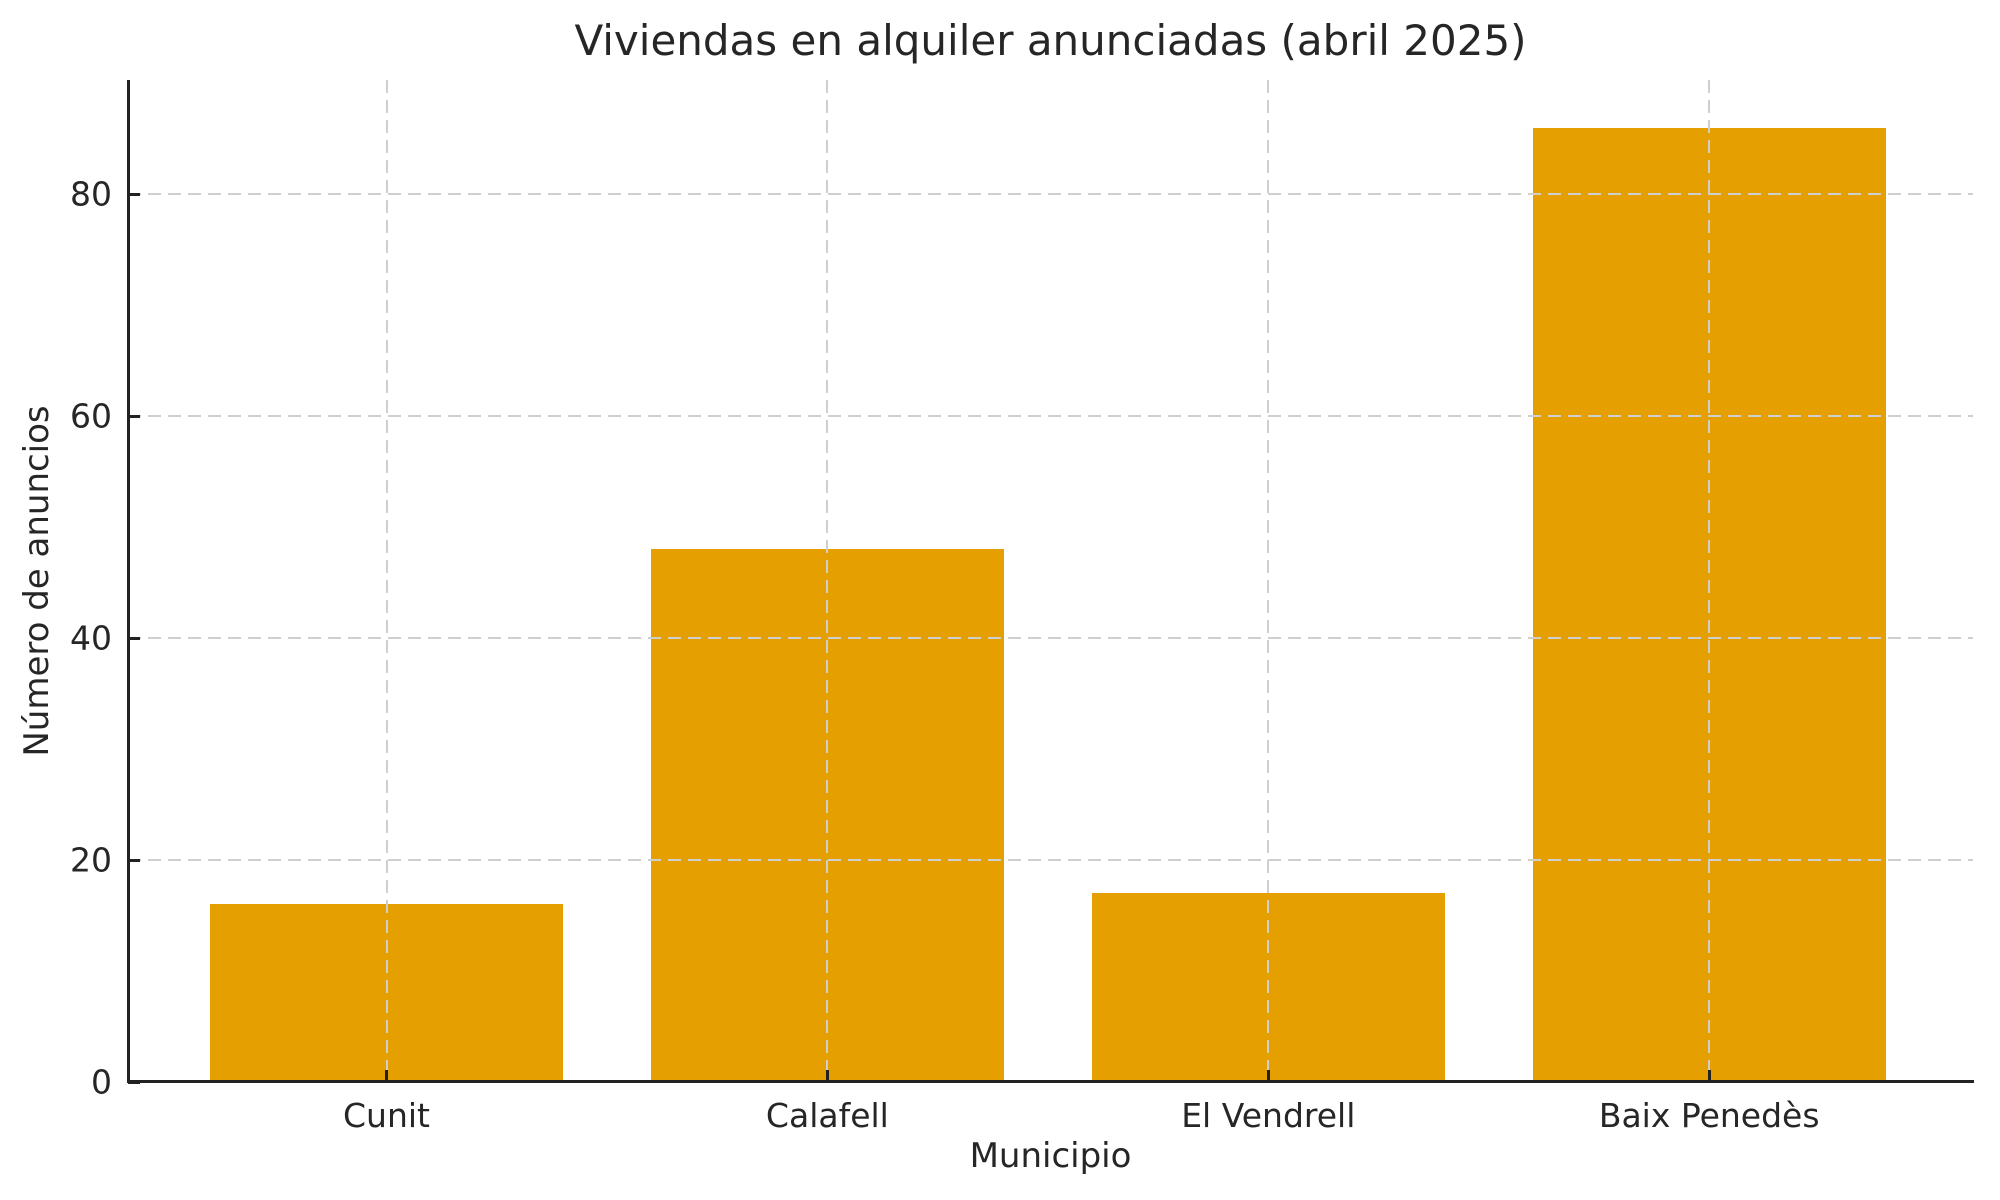 Image resolution: width=2000 pixels, height=1200 pixels. Describe the element at coordinates (1050, 1156) in the screenshot. I see `x-axis-label: Municipio` at that location.